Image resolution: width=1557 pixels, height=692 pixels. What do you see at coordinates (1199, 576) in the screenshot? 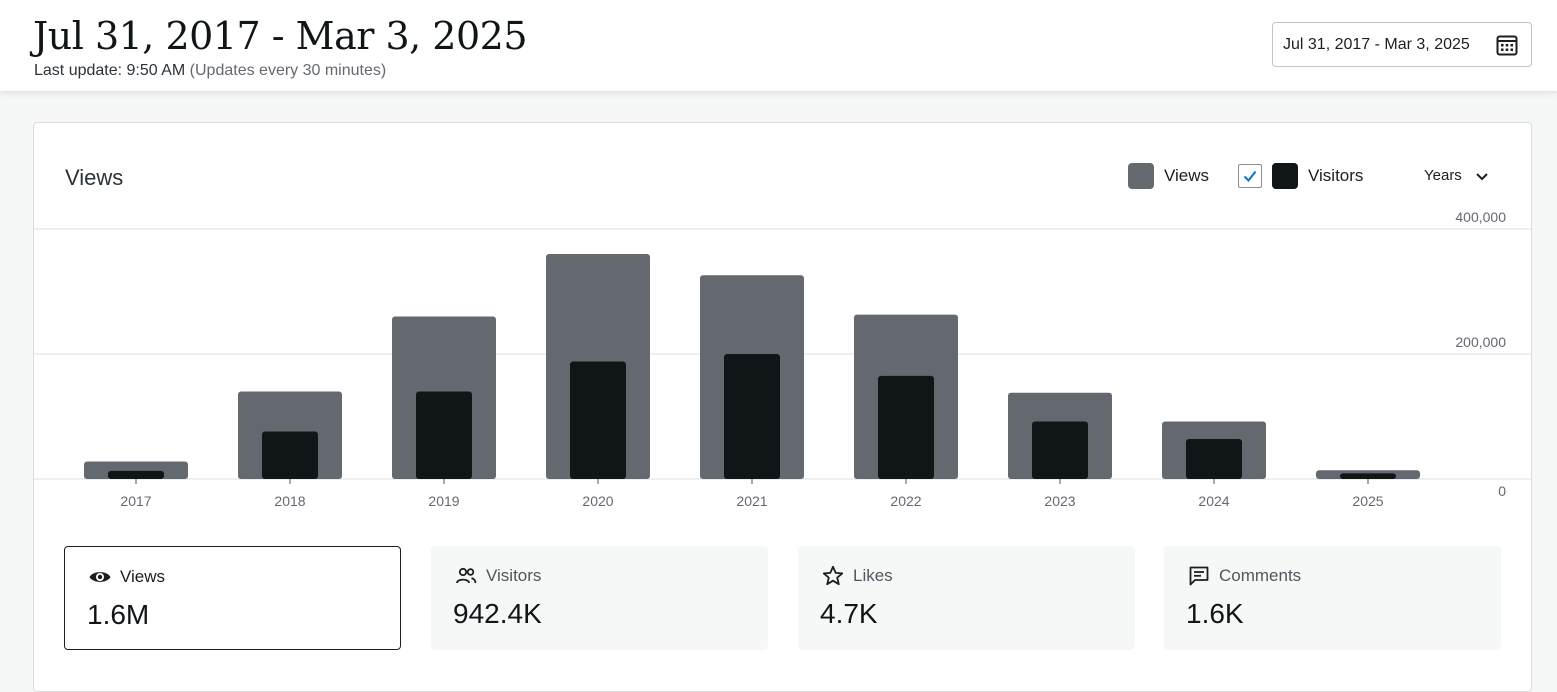
I see `comment-icon` at bounding box center [1199, 576].